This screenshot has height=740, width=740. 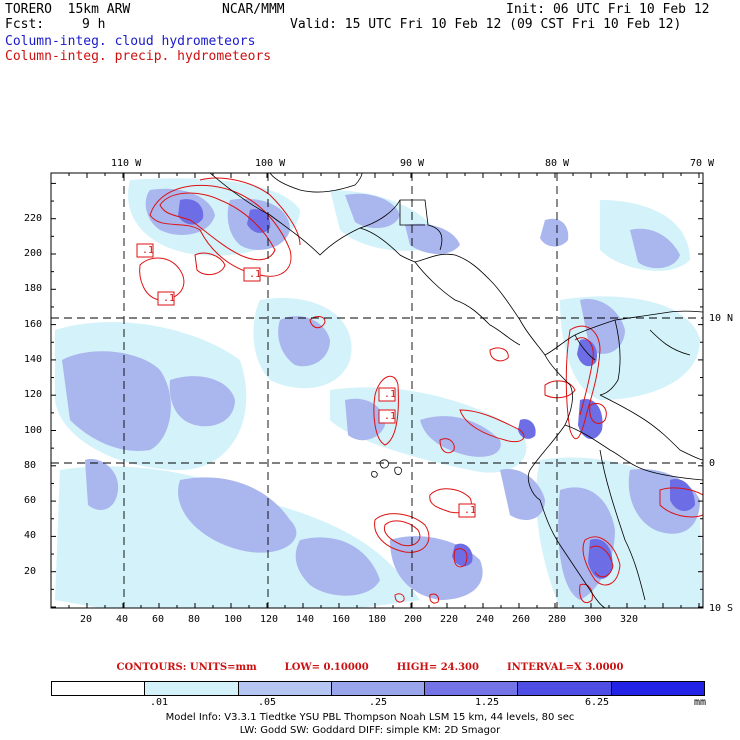 I want to click on lon-label: 70 W, so click(x=702, y=163).